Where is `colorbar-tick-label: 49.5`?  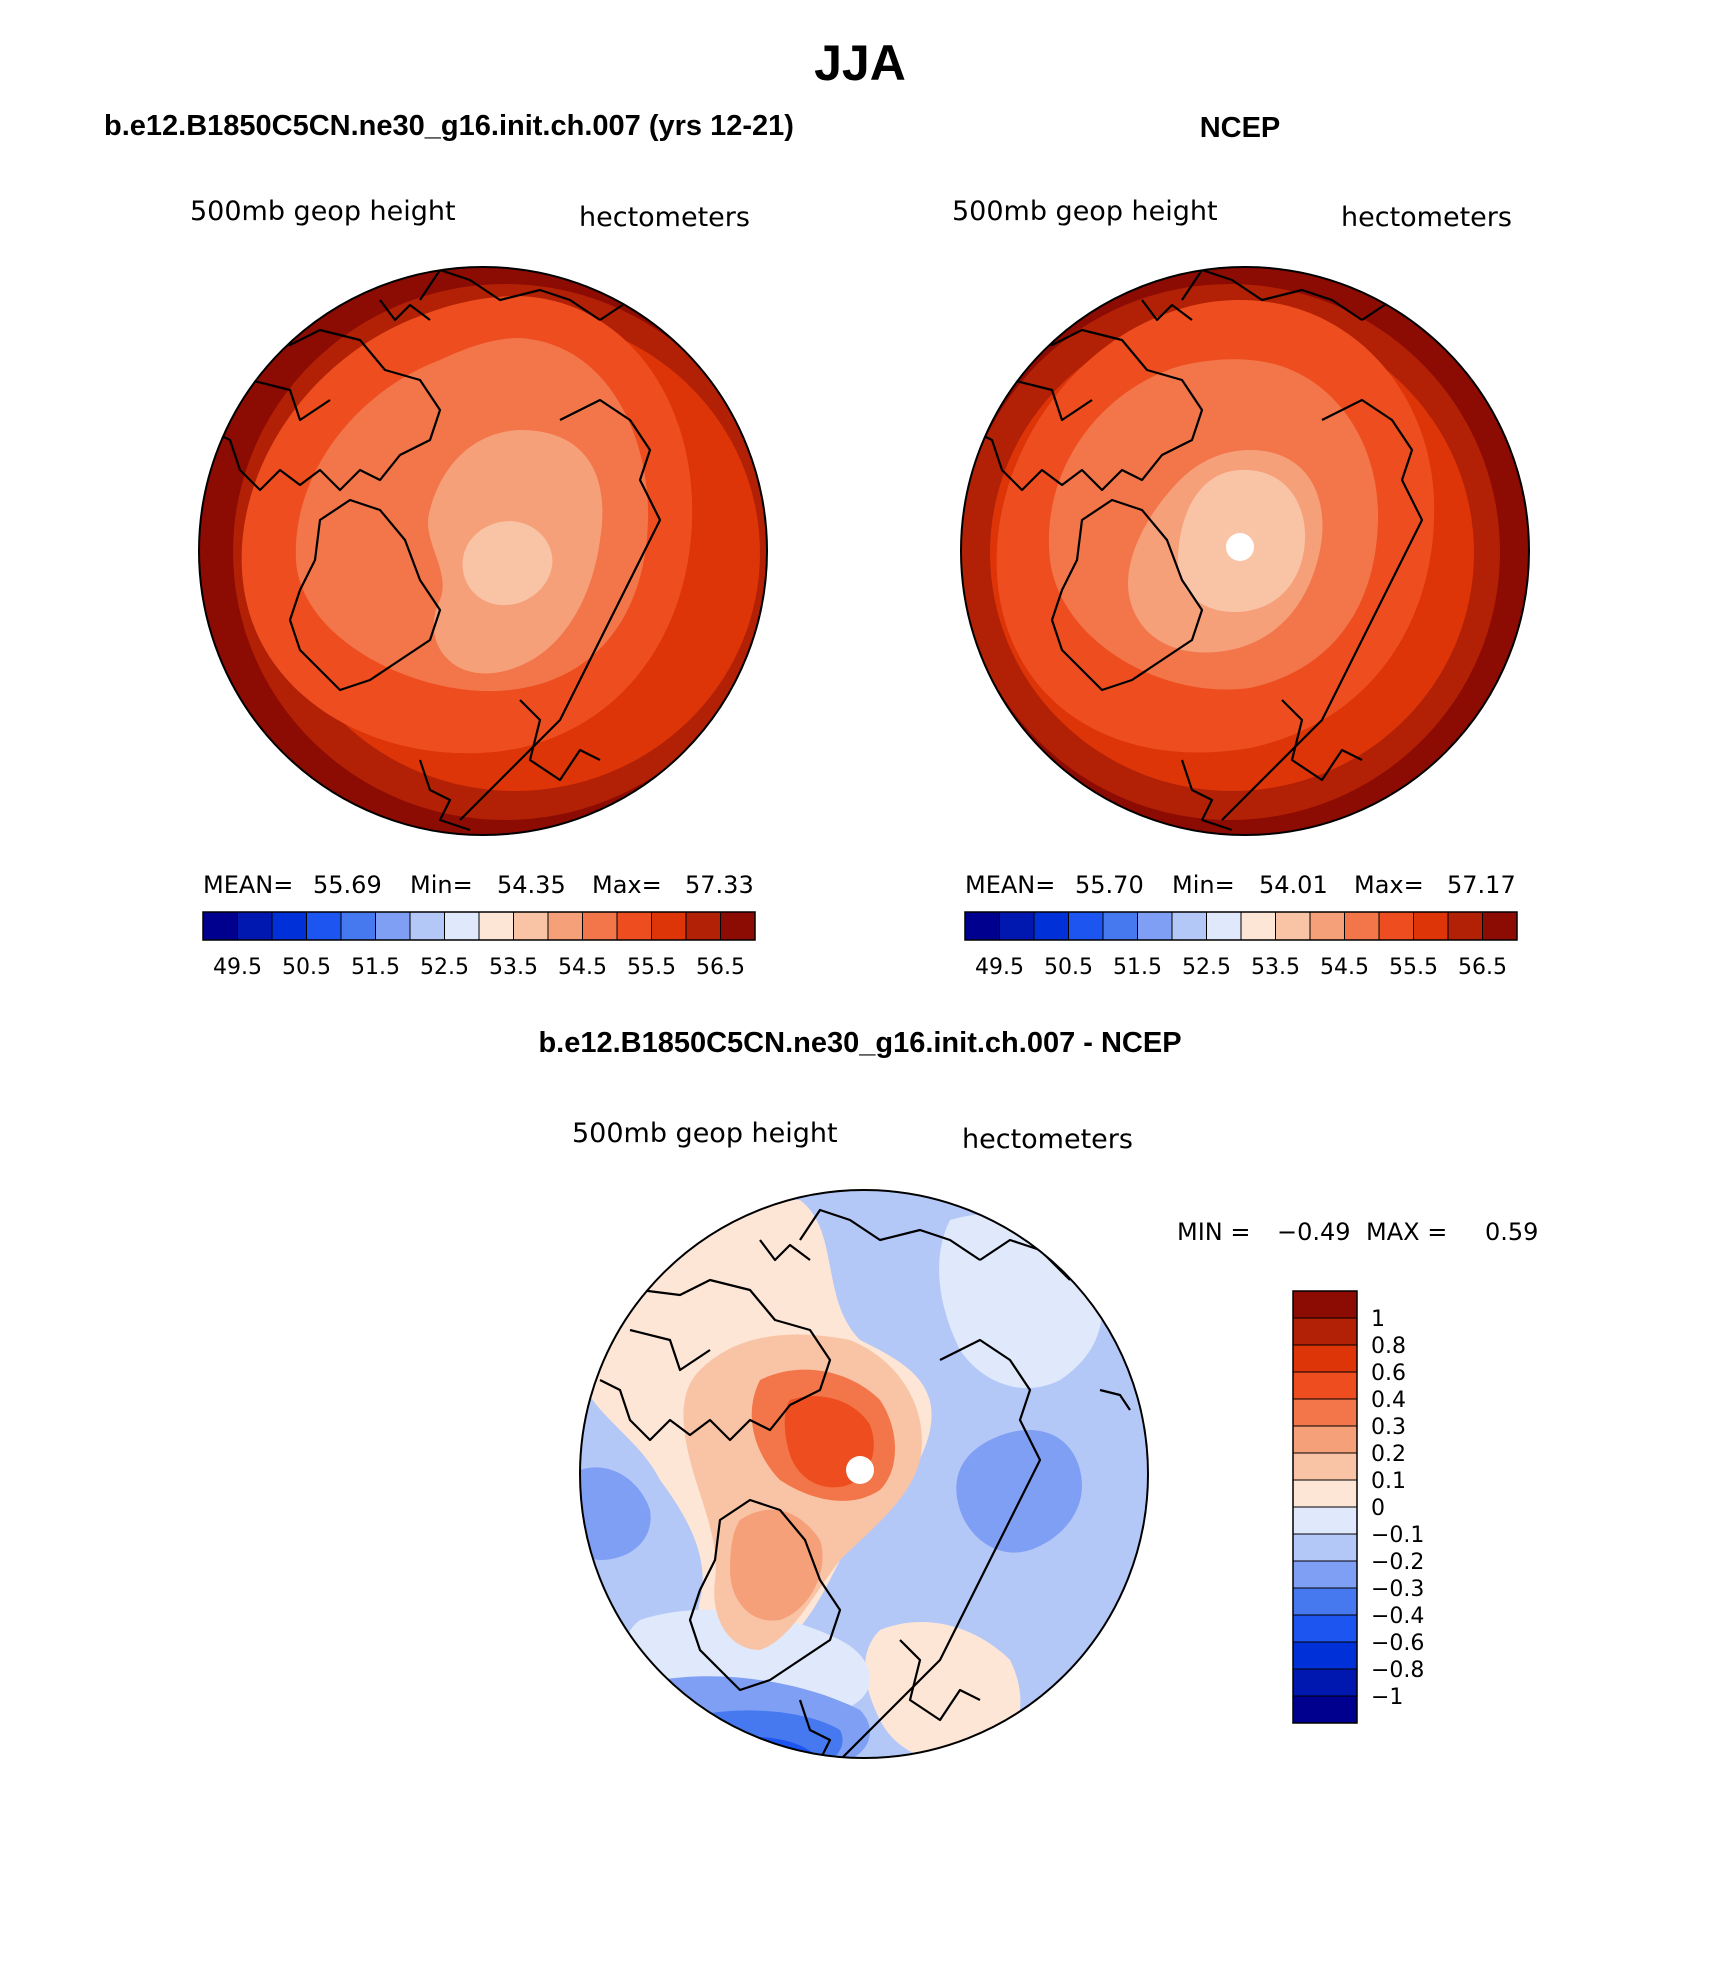 colorbar-tick-label: 49.5 is located at coordinates (999, 967).